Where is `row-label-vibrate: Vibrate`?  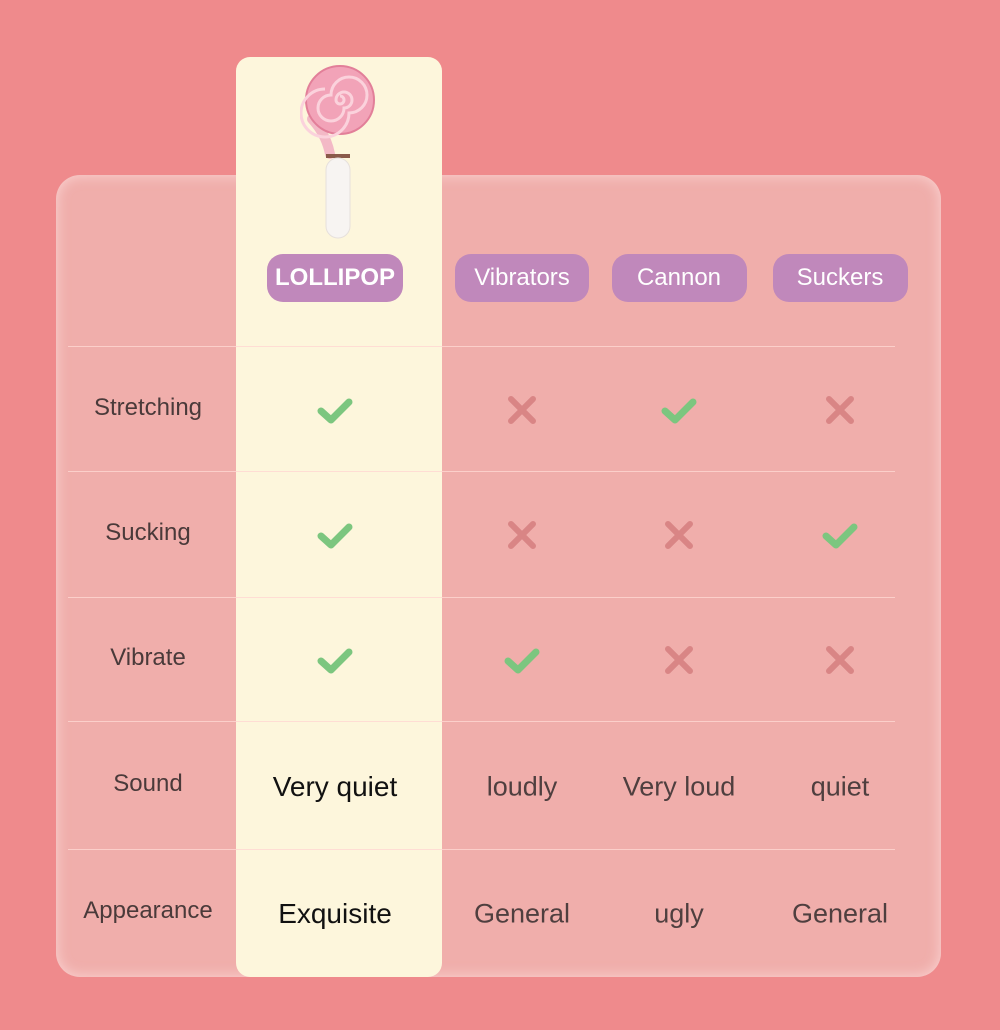
row-label-vibrate: Vibrate is located at coordinates (148, 657).